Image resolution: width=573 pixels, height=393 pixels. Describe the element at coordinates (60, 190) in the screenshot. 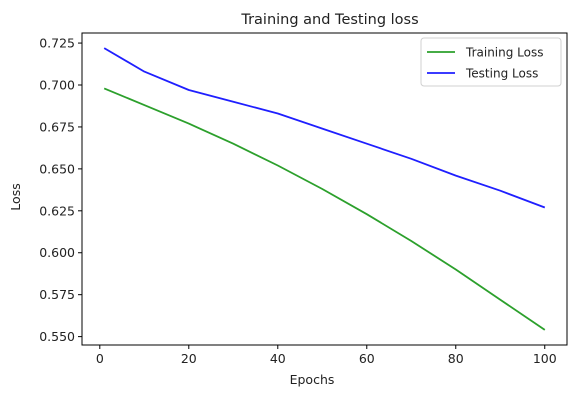

I see `y-axis-ticks: 0.550 0.575 0.600 0.625 0.650 0.675 0.700 0.725` at that location.